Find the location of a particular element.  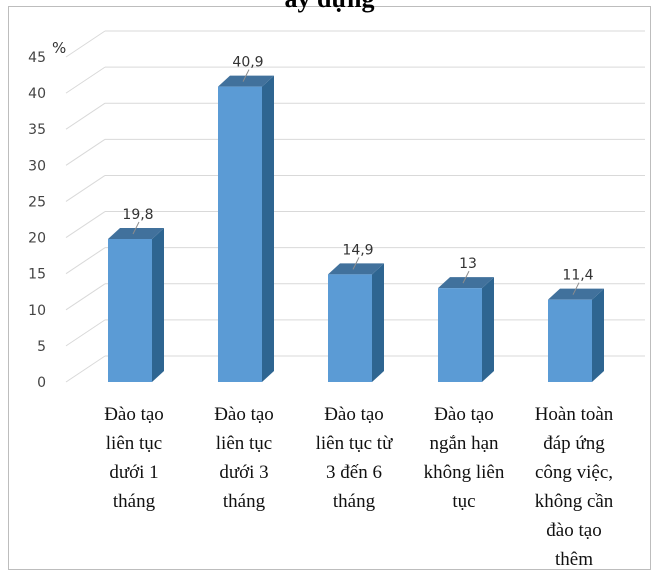

x-category-label-line: ngắn hạn is located at coordinates (464, 443).